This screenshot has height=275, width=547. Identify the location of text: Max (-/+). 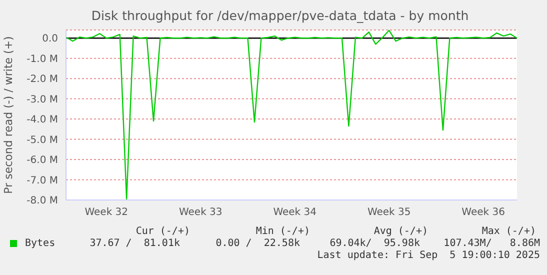
(508, 231).